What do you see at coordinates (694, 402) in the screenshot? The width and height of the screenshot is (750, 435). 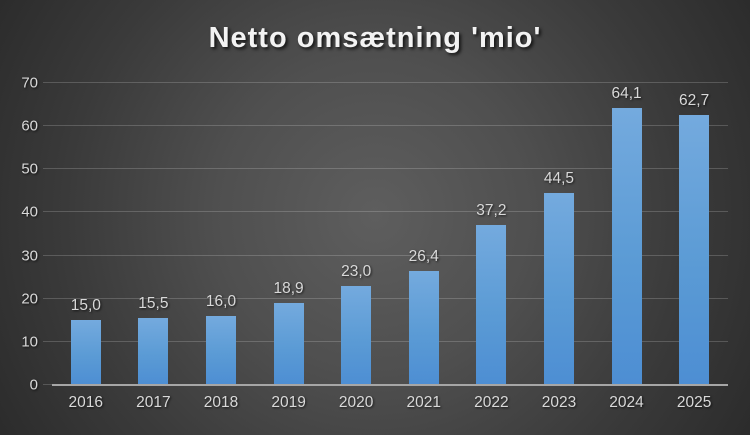 I see `x-axis-label: 2025` at bounding box center [694, 402].